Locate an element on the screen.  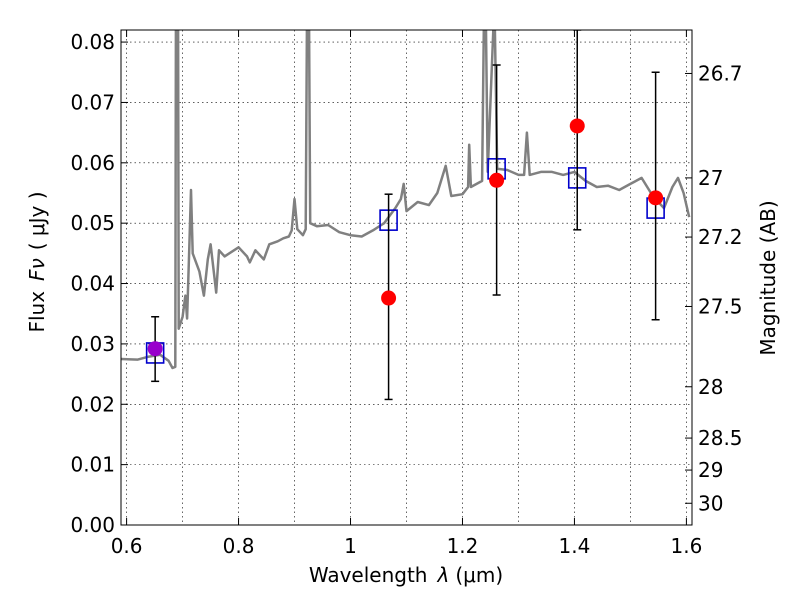
y-tick-label: 0.02 is located at coordinates (92, 404).